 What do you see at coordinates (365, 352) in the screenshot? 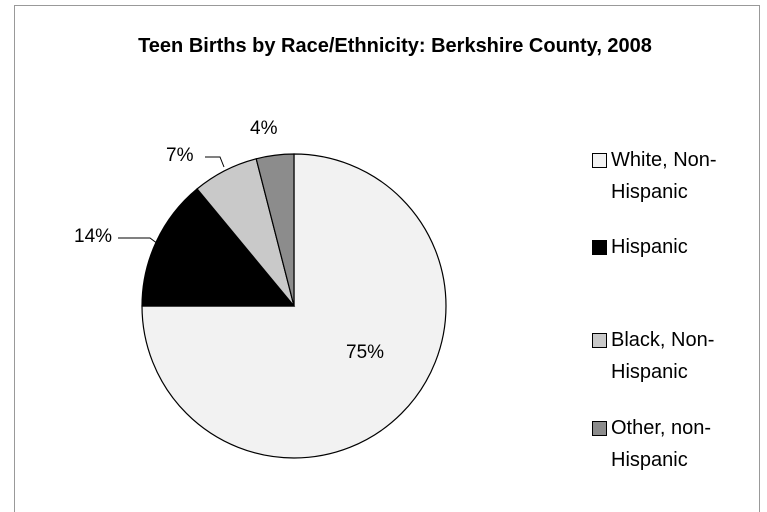
I see `data-label: 75%` at bounding box center [365, 352].